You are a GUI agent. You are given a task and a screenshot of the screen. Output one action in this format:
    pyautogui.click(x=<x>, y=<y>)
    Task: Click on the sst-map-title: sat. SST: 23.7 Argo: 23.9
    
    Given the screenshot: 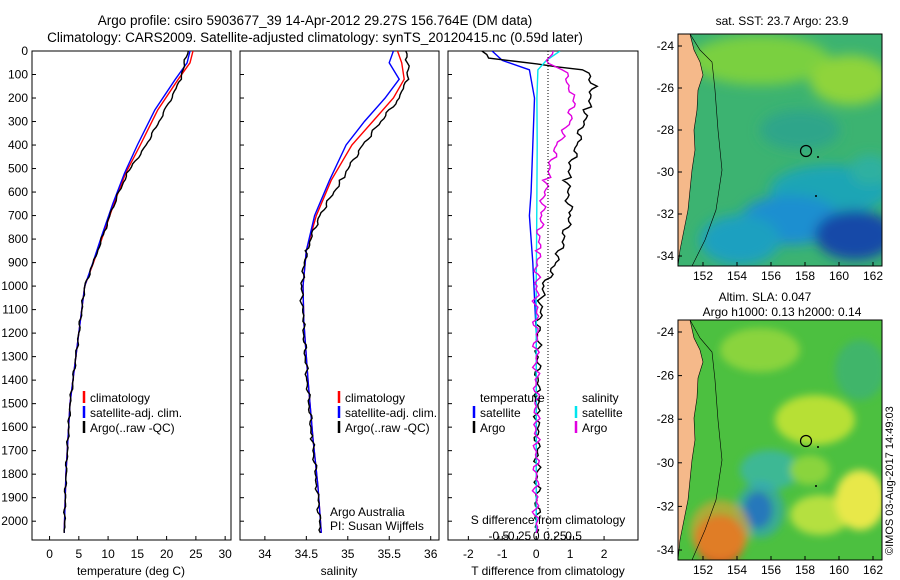 What is the action you would take?
    pyautogui.click(x=782, y=21)
    